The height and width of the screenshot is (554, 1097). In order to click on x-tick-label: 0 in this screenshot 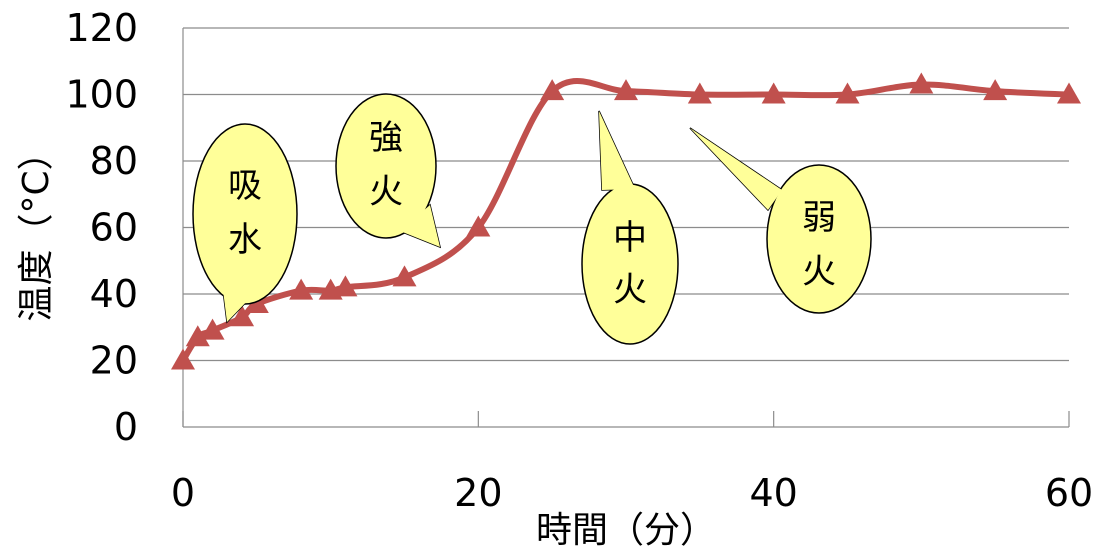, I will do `click(183, 493)`.